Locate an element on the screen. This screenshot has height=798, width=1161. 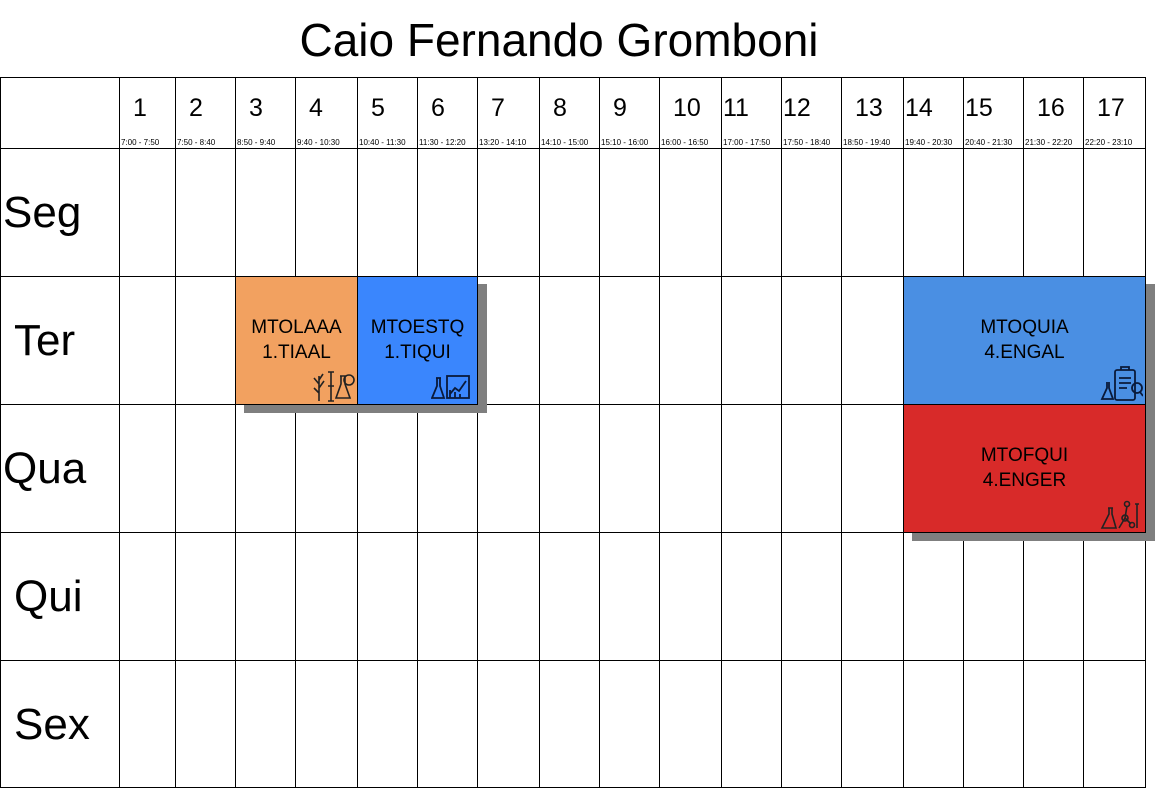
class-text: MTOFQUI 4.ENGER is located at coordinates (1024, 468).